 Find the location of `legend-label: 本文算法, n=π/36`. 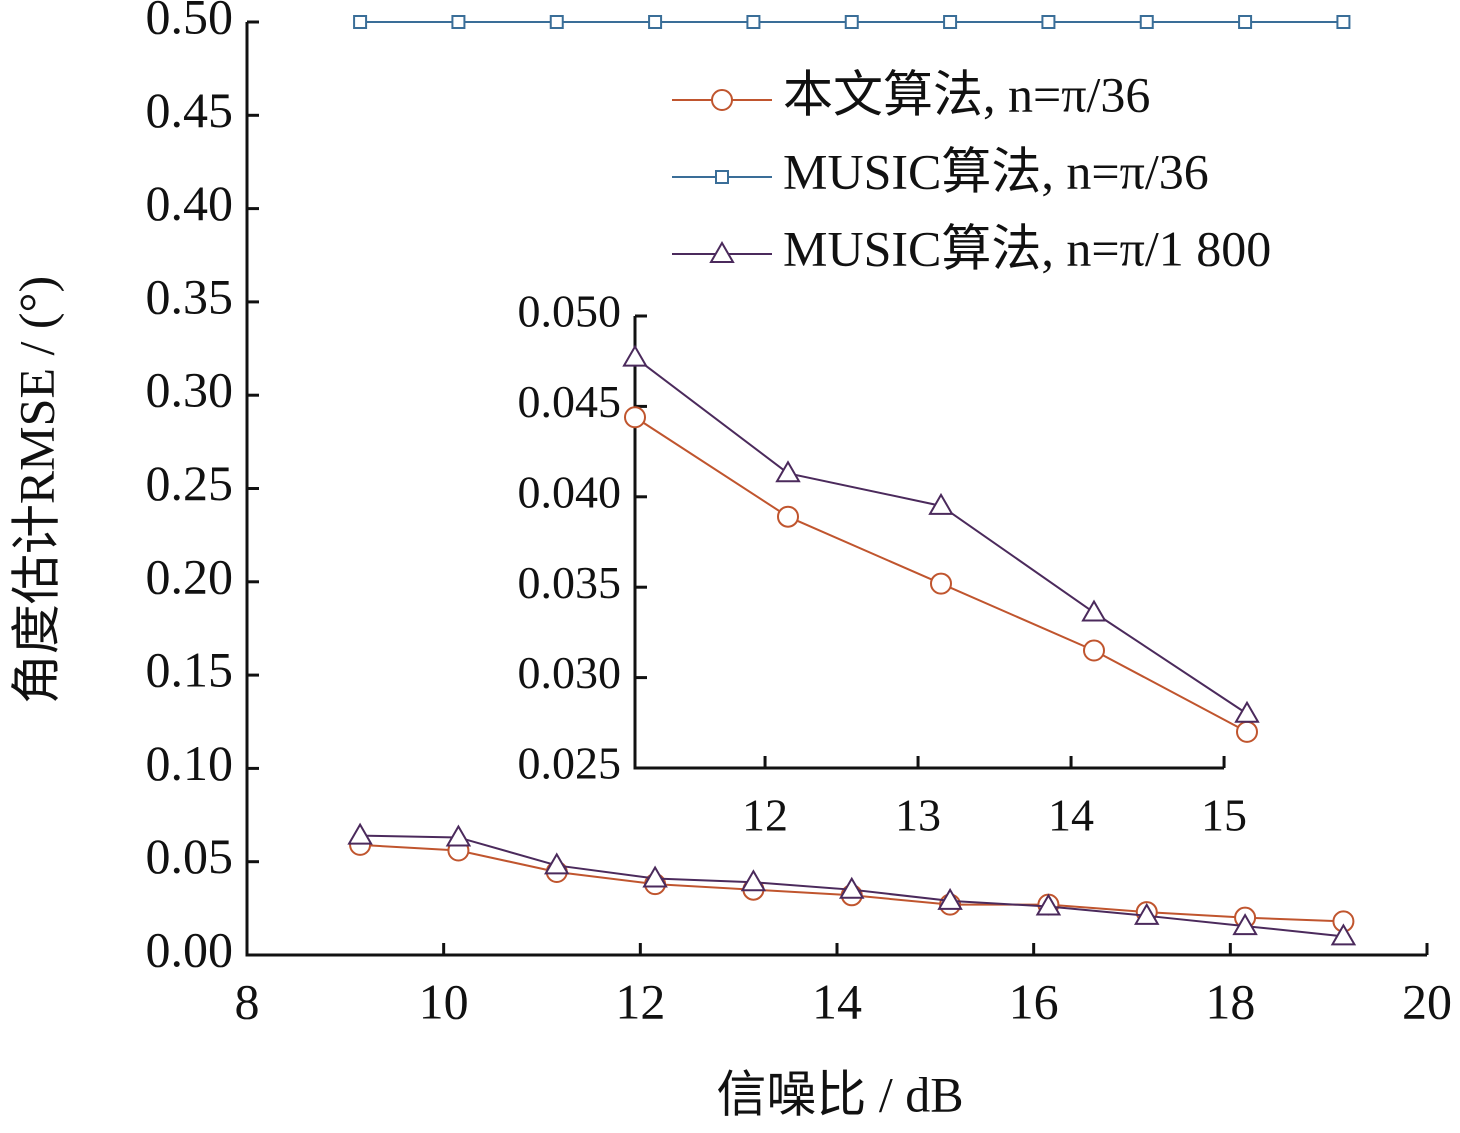

legend-label: 本文算法, n=π/36 is located at coordinates (966, 94).